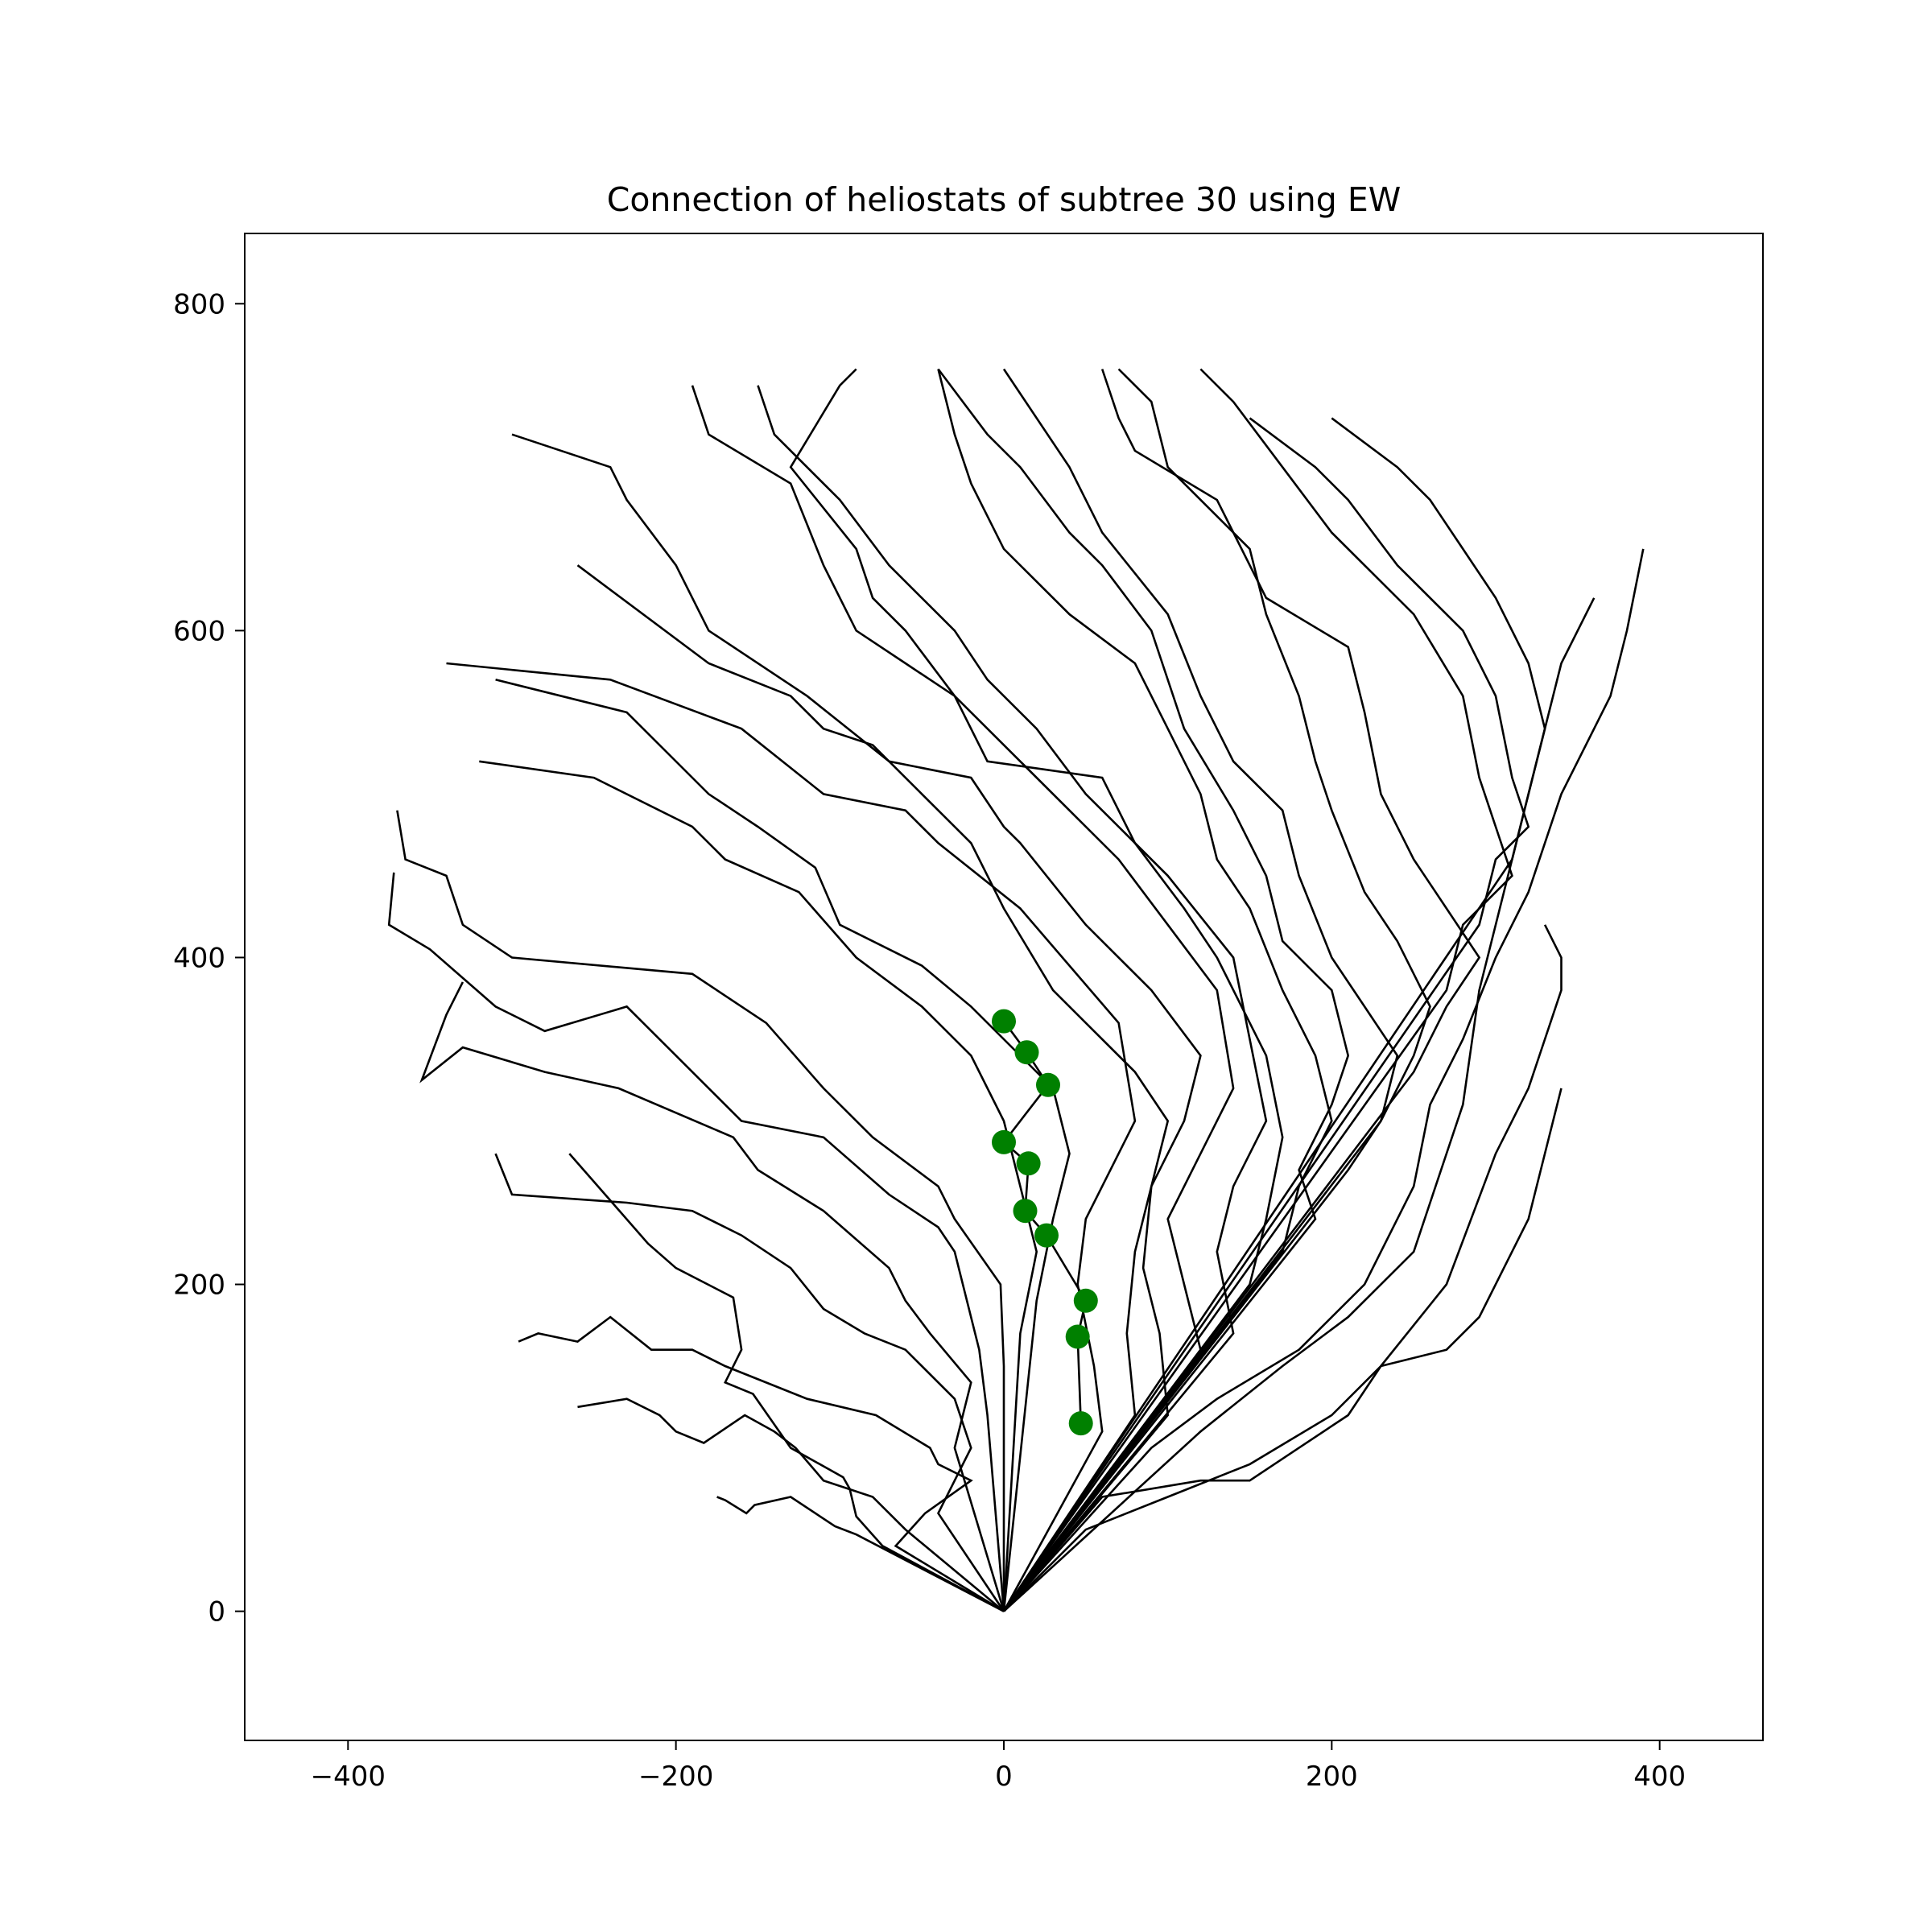 This screenshot has width=1932, height=1932. I want to click on subtree-30-path, so click(1045, 1222).